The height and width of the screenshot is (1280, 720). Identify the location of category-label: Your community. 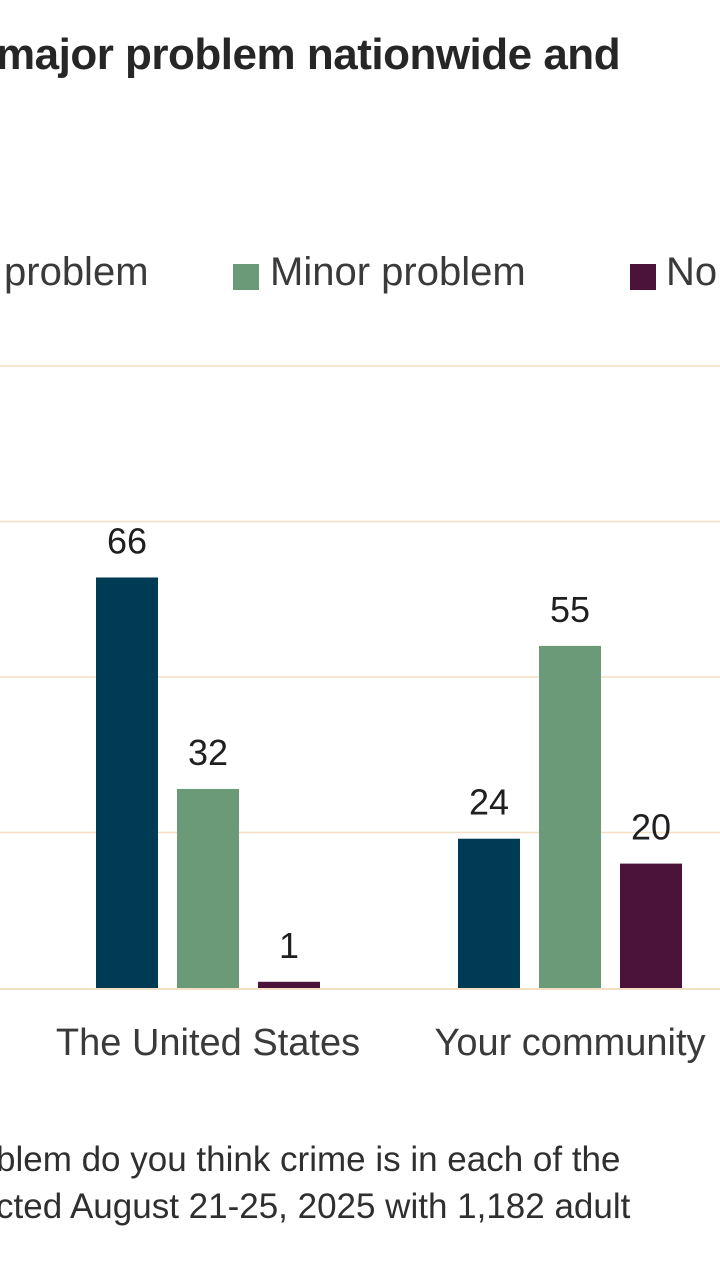
(569, 1043).